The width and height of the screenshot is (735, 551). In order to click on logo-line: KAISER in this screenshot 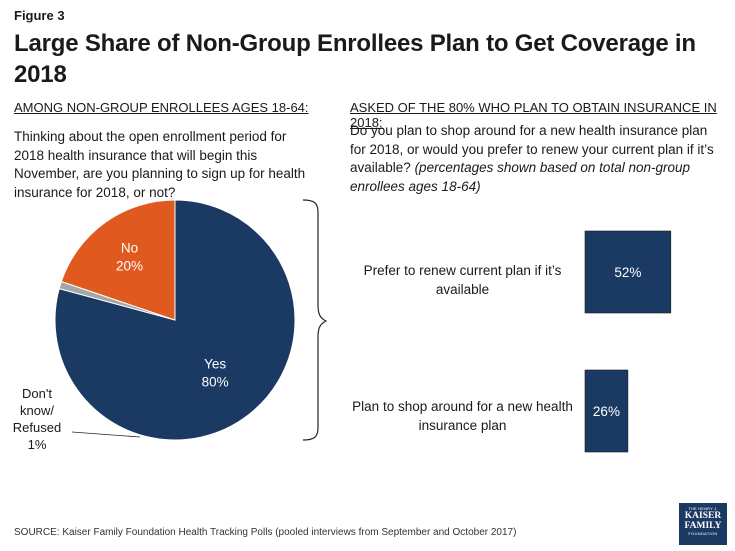, I will do `click(703, 516)`.